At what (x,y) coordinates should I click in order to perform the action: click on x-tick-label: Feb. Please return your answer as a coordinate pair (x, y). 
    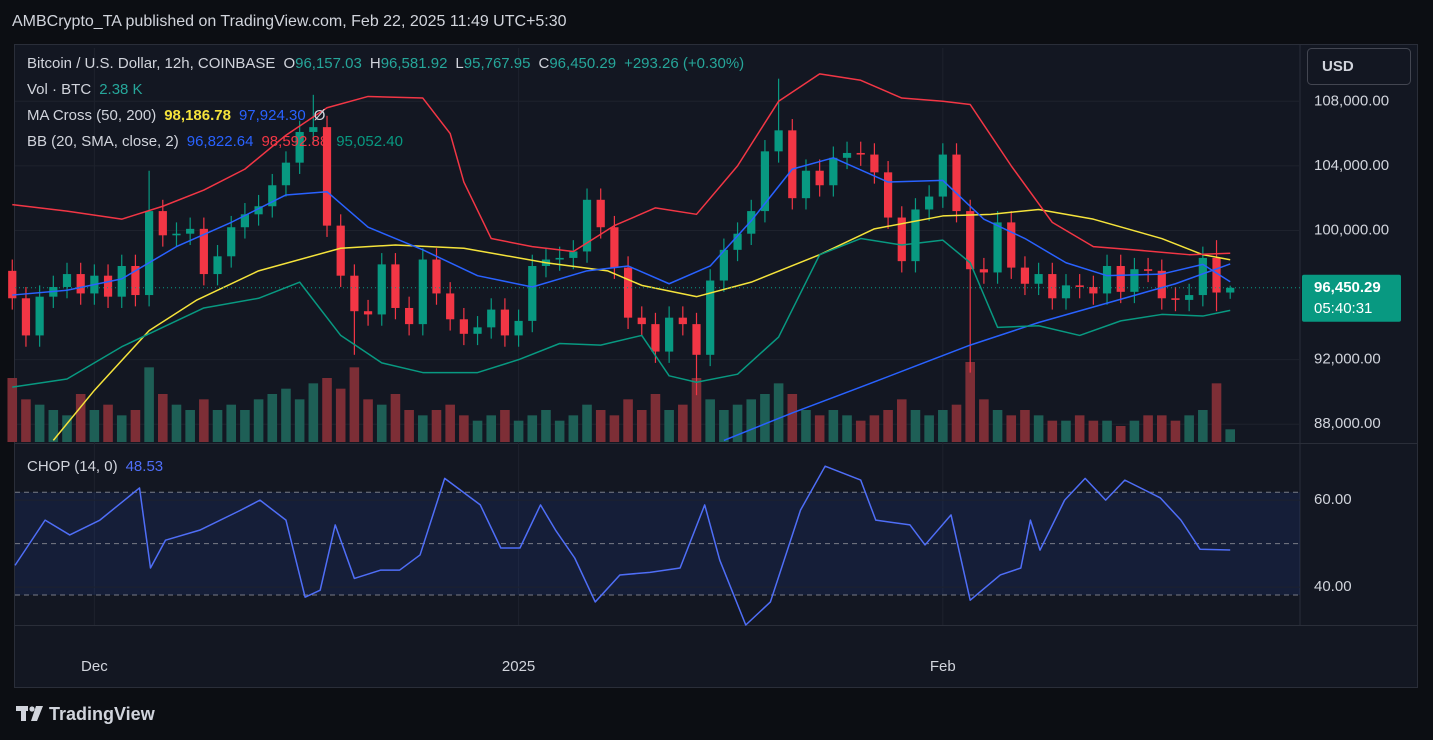
    Looking at the image, I should click on (943, 666).